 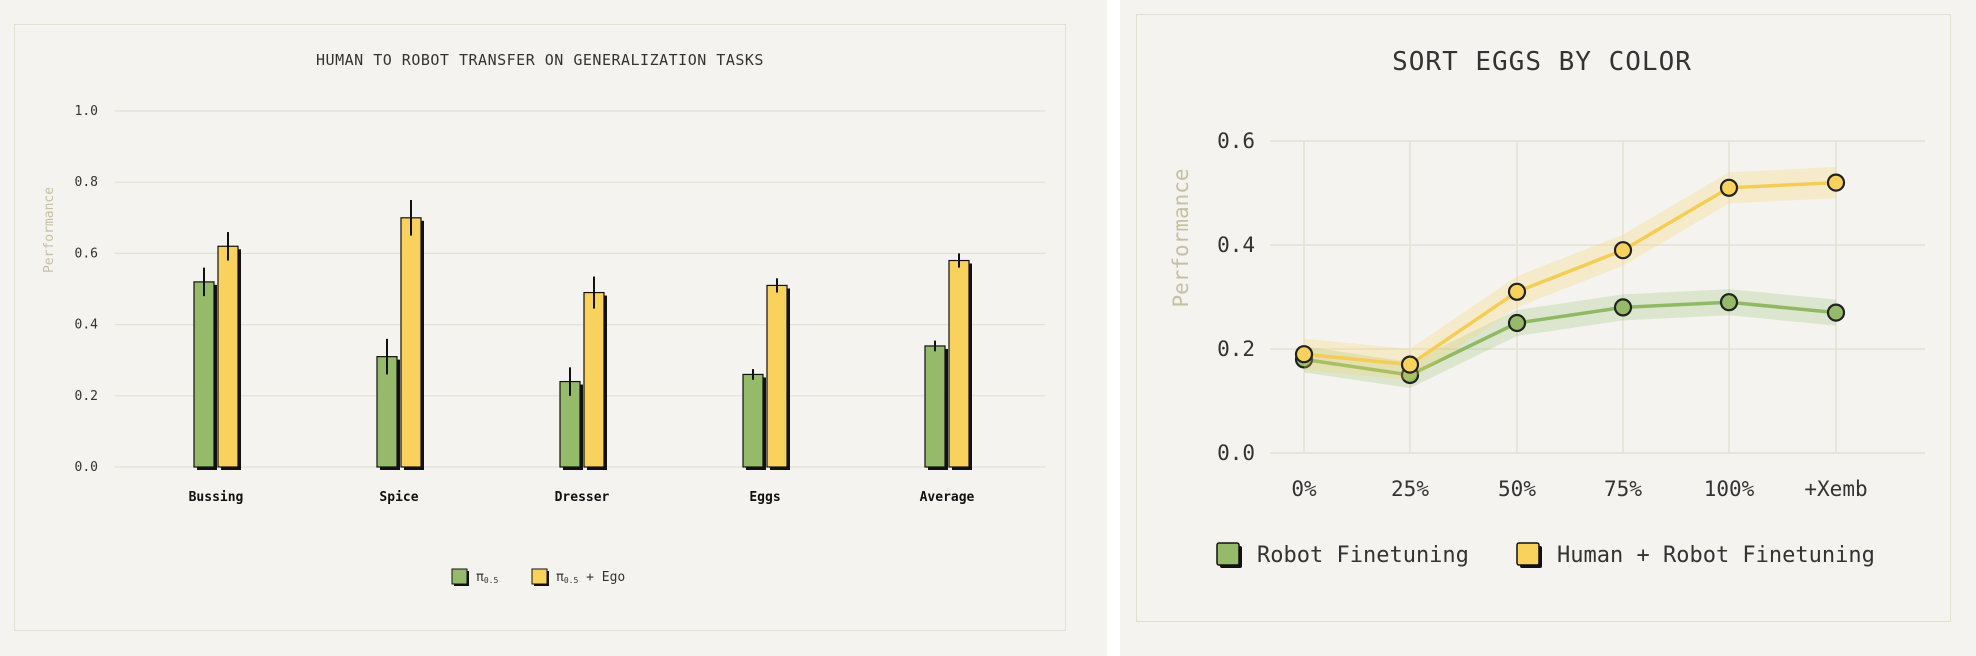 I want to click on left-y-tick-label: 0.6, so click(x=86, y=253).